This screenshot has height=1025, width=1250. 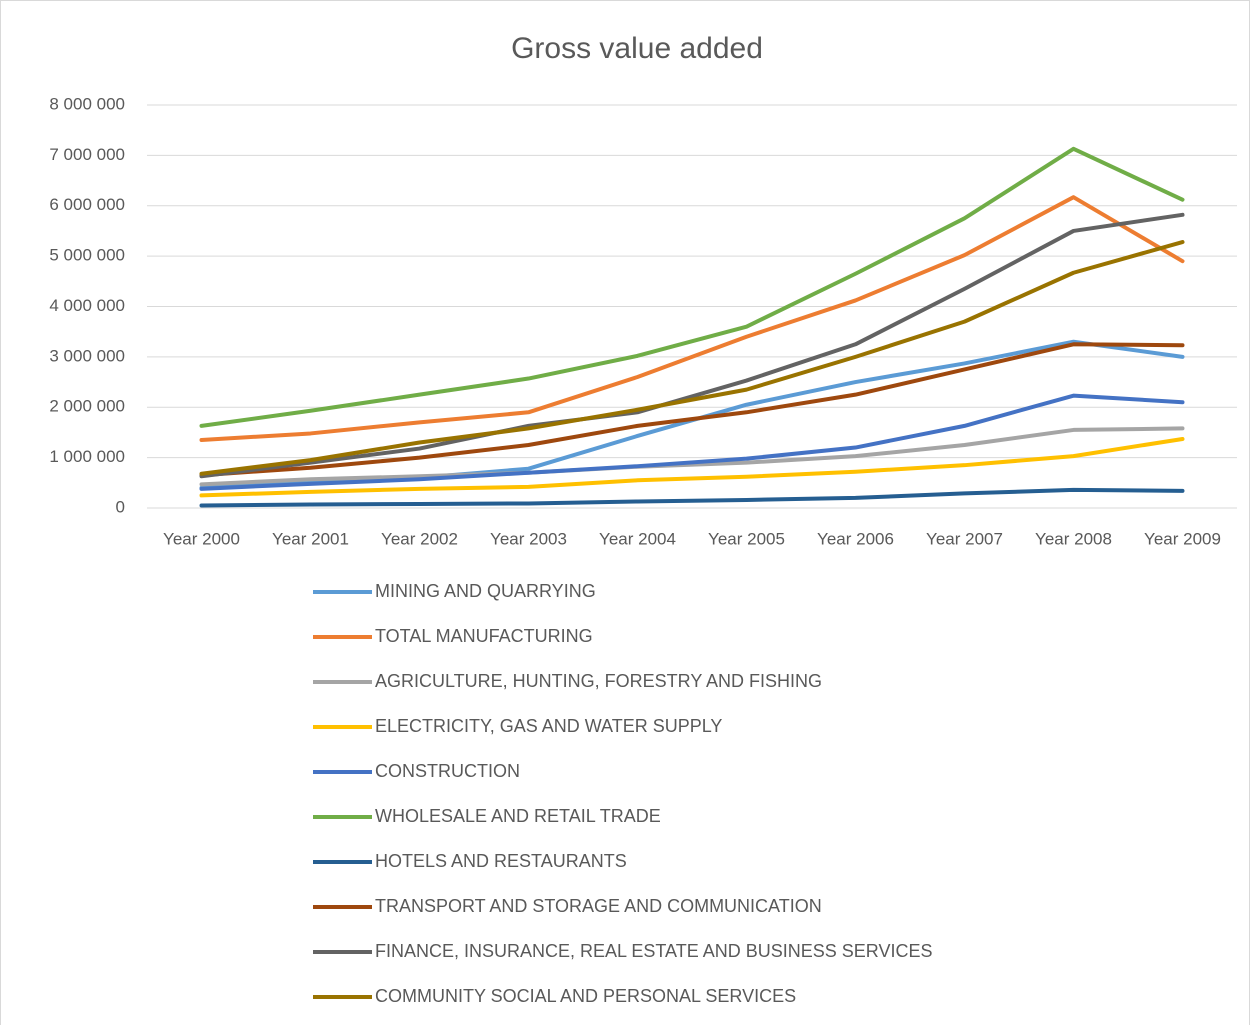 What do you see at coordinates (120, 506) in the screenshot?
I see `y-tick-label: 0` at bounding box center [120, 506].